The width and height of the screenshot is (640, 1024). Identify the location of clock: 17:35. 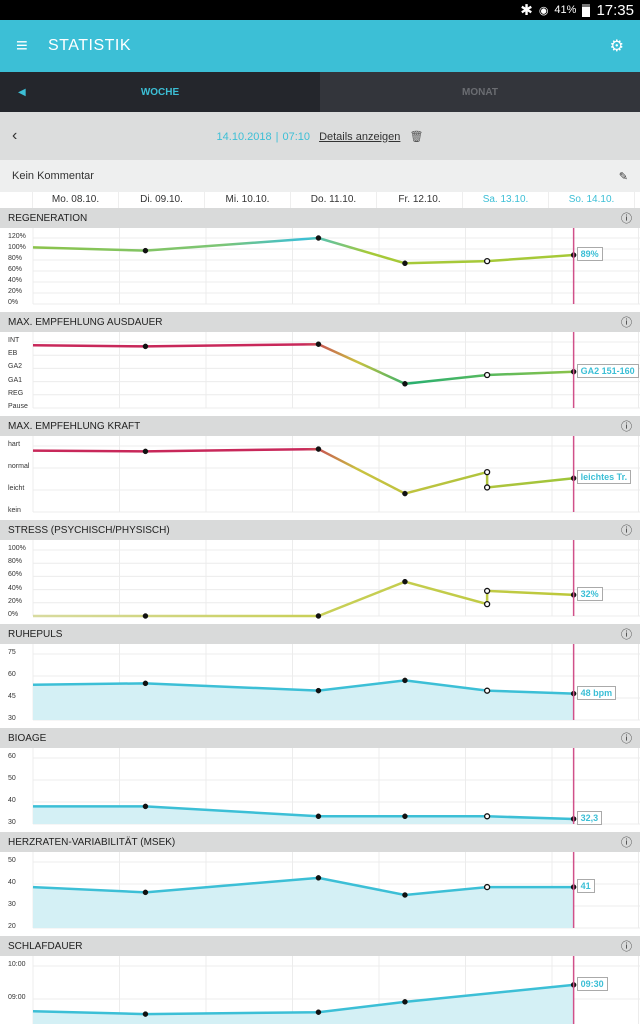
(615, 10).